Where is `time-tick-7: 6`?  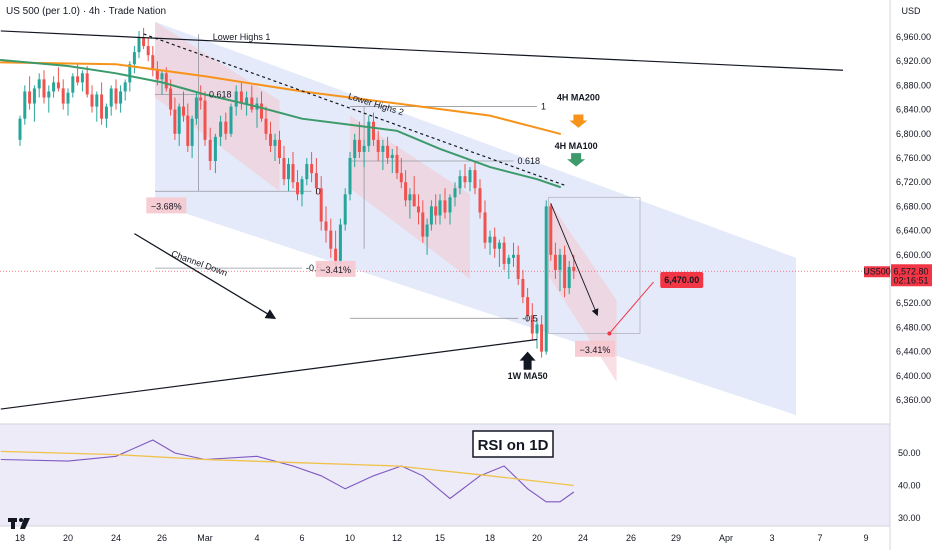 time-tick-7: 6 is located at coordinates (301, 538).